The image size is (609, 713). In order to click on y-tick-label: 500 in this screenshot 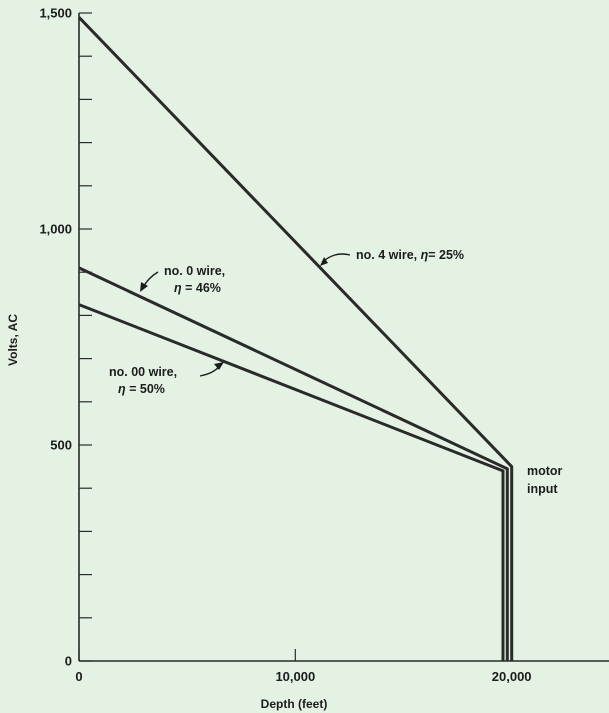, I will do `click(61, 445)`.